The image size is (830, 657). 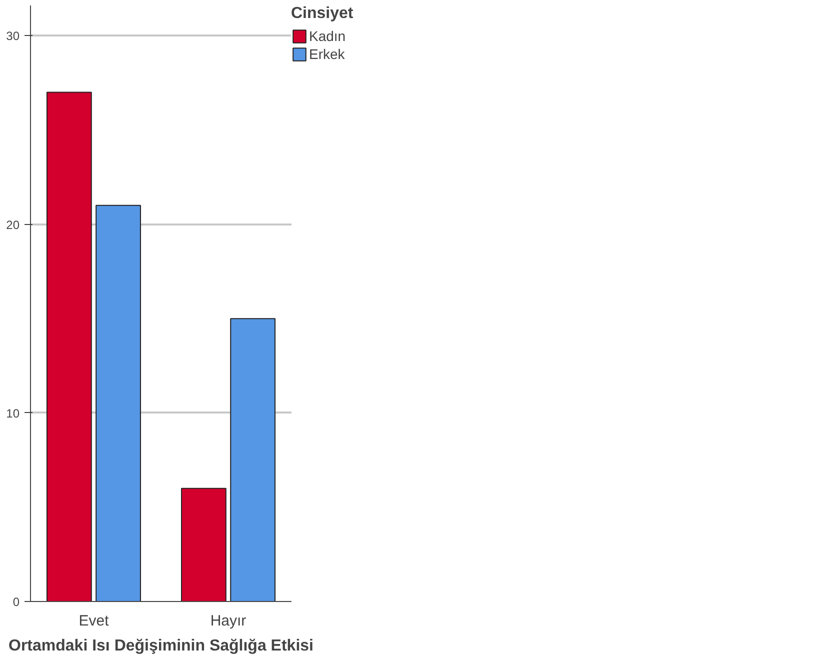 I want to click on x-tick-label: Hayır, so click(x=228, y=621).